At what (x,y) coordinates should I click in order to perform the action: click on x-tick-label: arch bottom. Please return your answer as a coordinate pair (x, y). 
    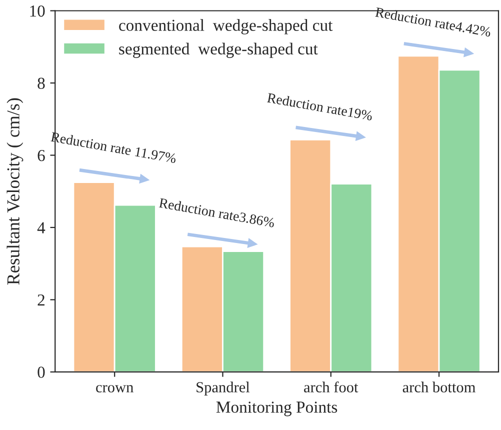
    Looking at the image, I should click on (439, 387).